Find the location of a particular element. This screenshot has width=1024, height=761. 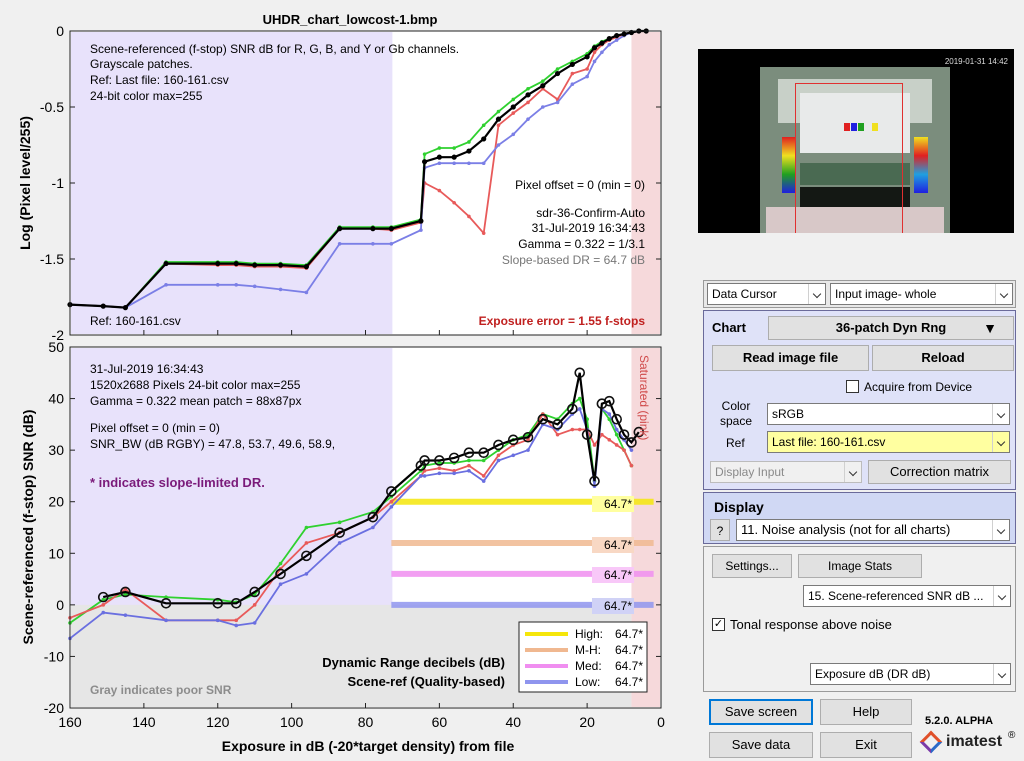

read-image-button: Read image file is located at coordinates (790, 358).